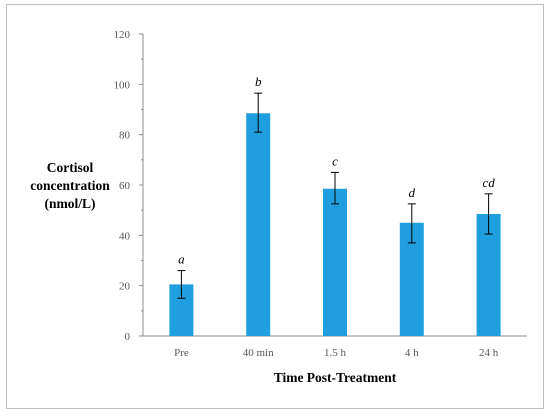  What do you see at coordinates (181, 353) in the screenshot?
I see `x-tick-label: Pre` at bounding box center [181, 353].